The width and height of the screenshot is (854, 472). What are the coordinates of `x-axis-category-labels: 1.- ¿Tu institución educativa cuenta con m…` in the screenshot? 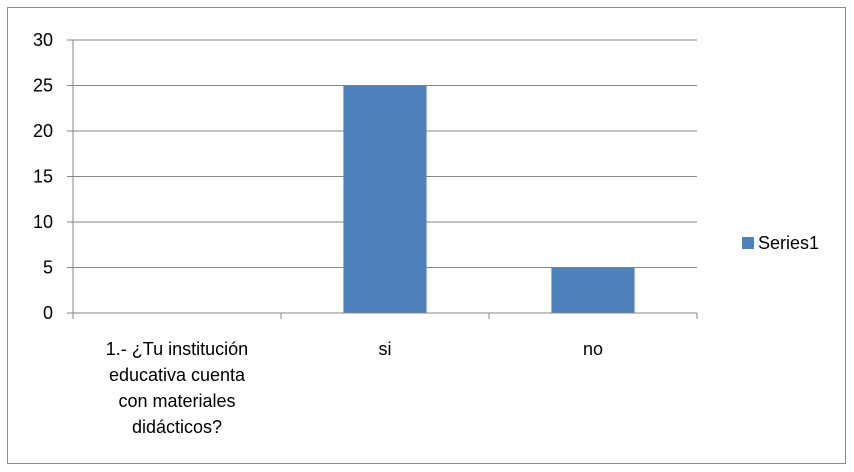 It's located at (354, 388).